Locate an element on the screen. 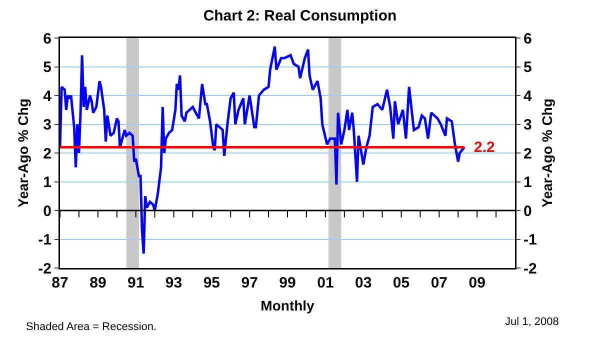  y2-tick-label: -2 is located at coordinates (530, 269).